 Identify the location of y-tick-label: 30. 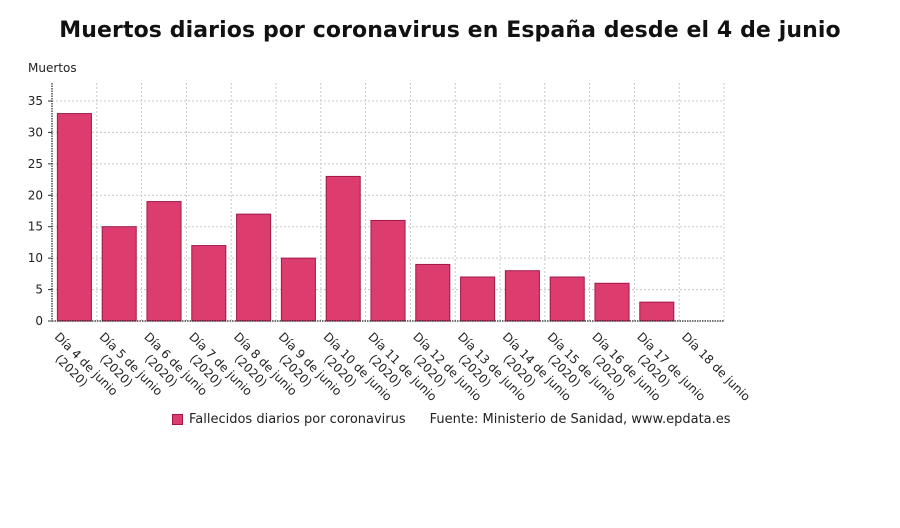
(35, 132).